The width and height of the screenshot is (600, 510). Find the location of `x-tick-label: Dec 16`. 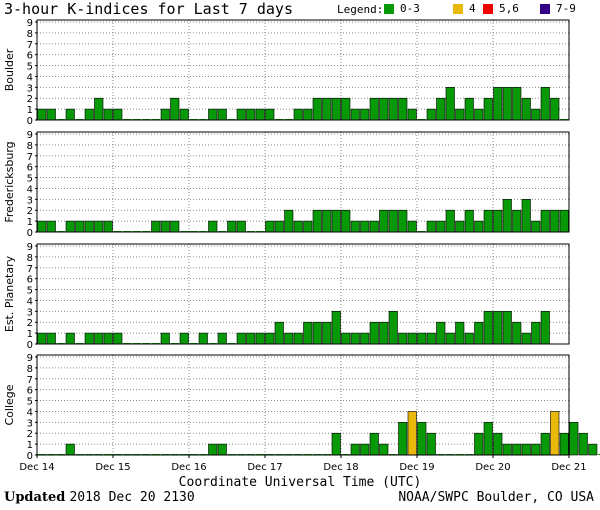

x-tick-label: Dec 16 is located at coordinates (188, 467).